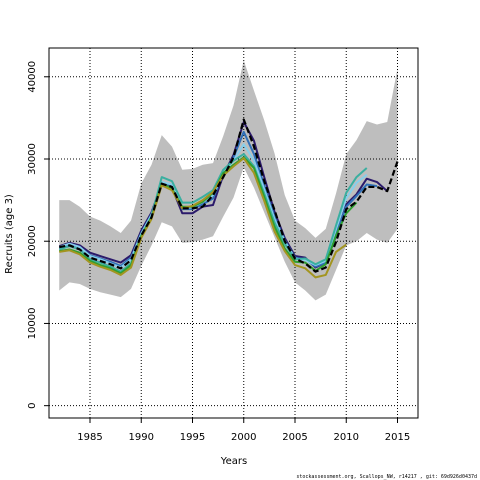 The height and width of the screenshot is (480, 480). I want to click on y-tick-label: 30000, so click(32, 159).